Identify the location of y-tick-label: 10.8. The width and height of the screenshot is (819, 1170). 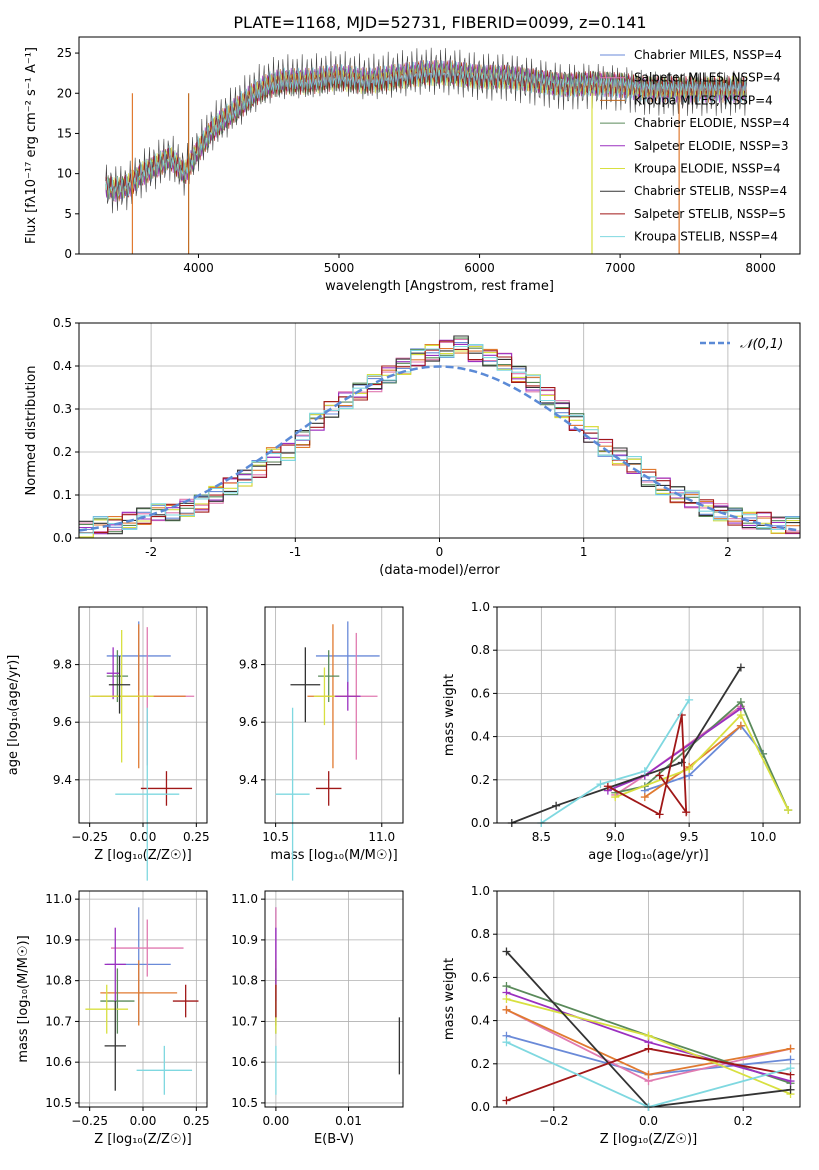
(244, 981).